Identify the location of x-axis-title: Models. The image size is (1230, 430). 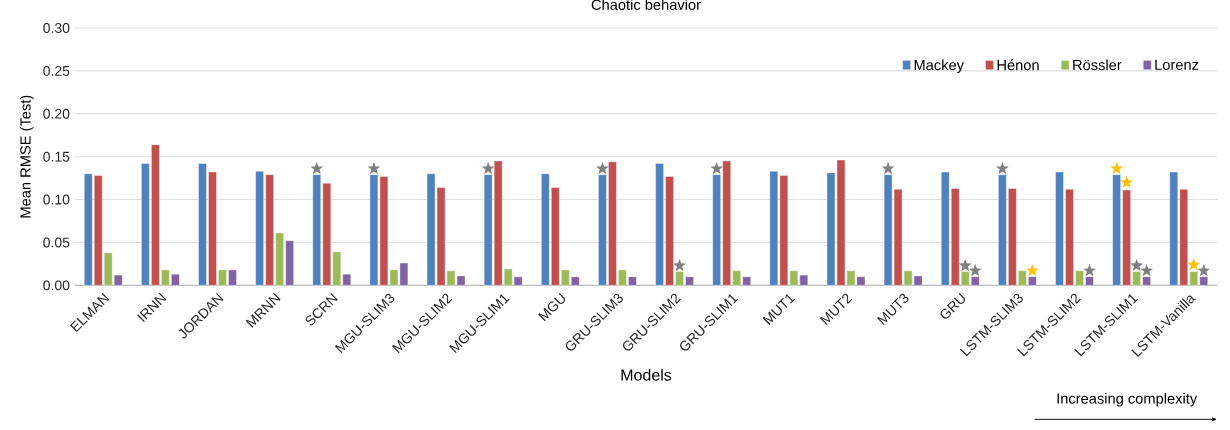
(646, 374).